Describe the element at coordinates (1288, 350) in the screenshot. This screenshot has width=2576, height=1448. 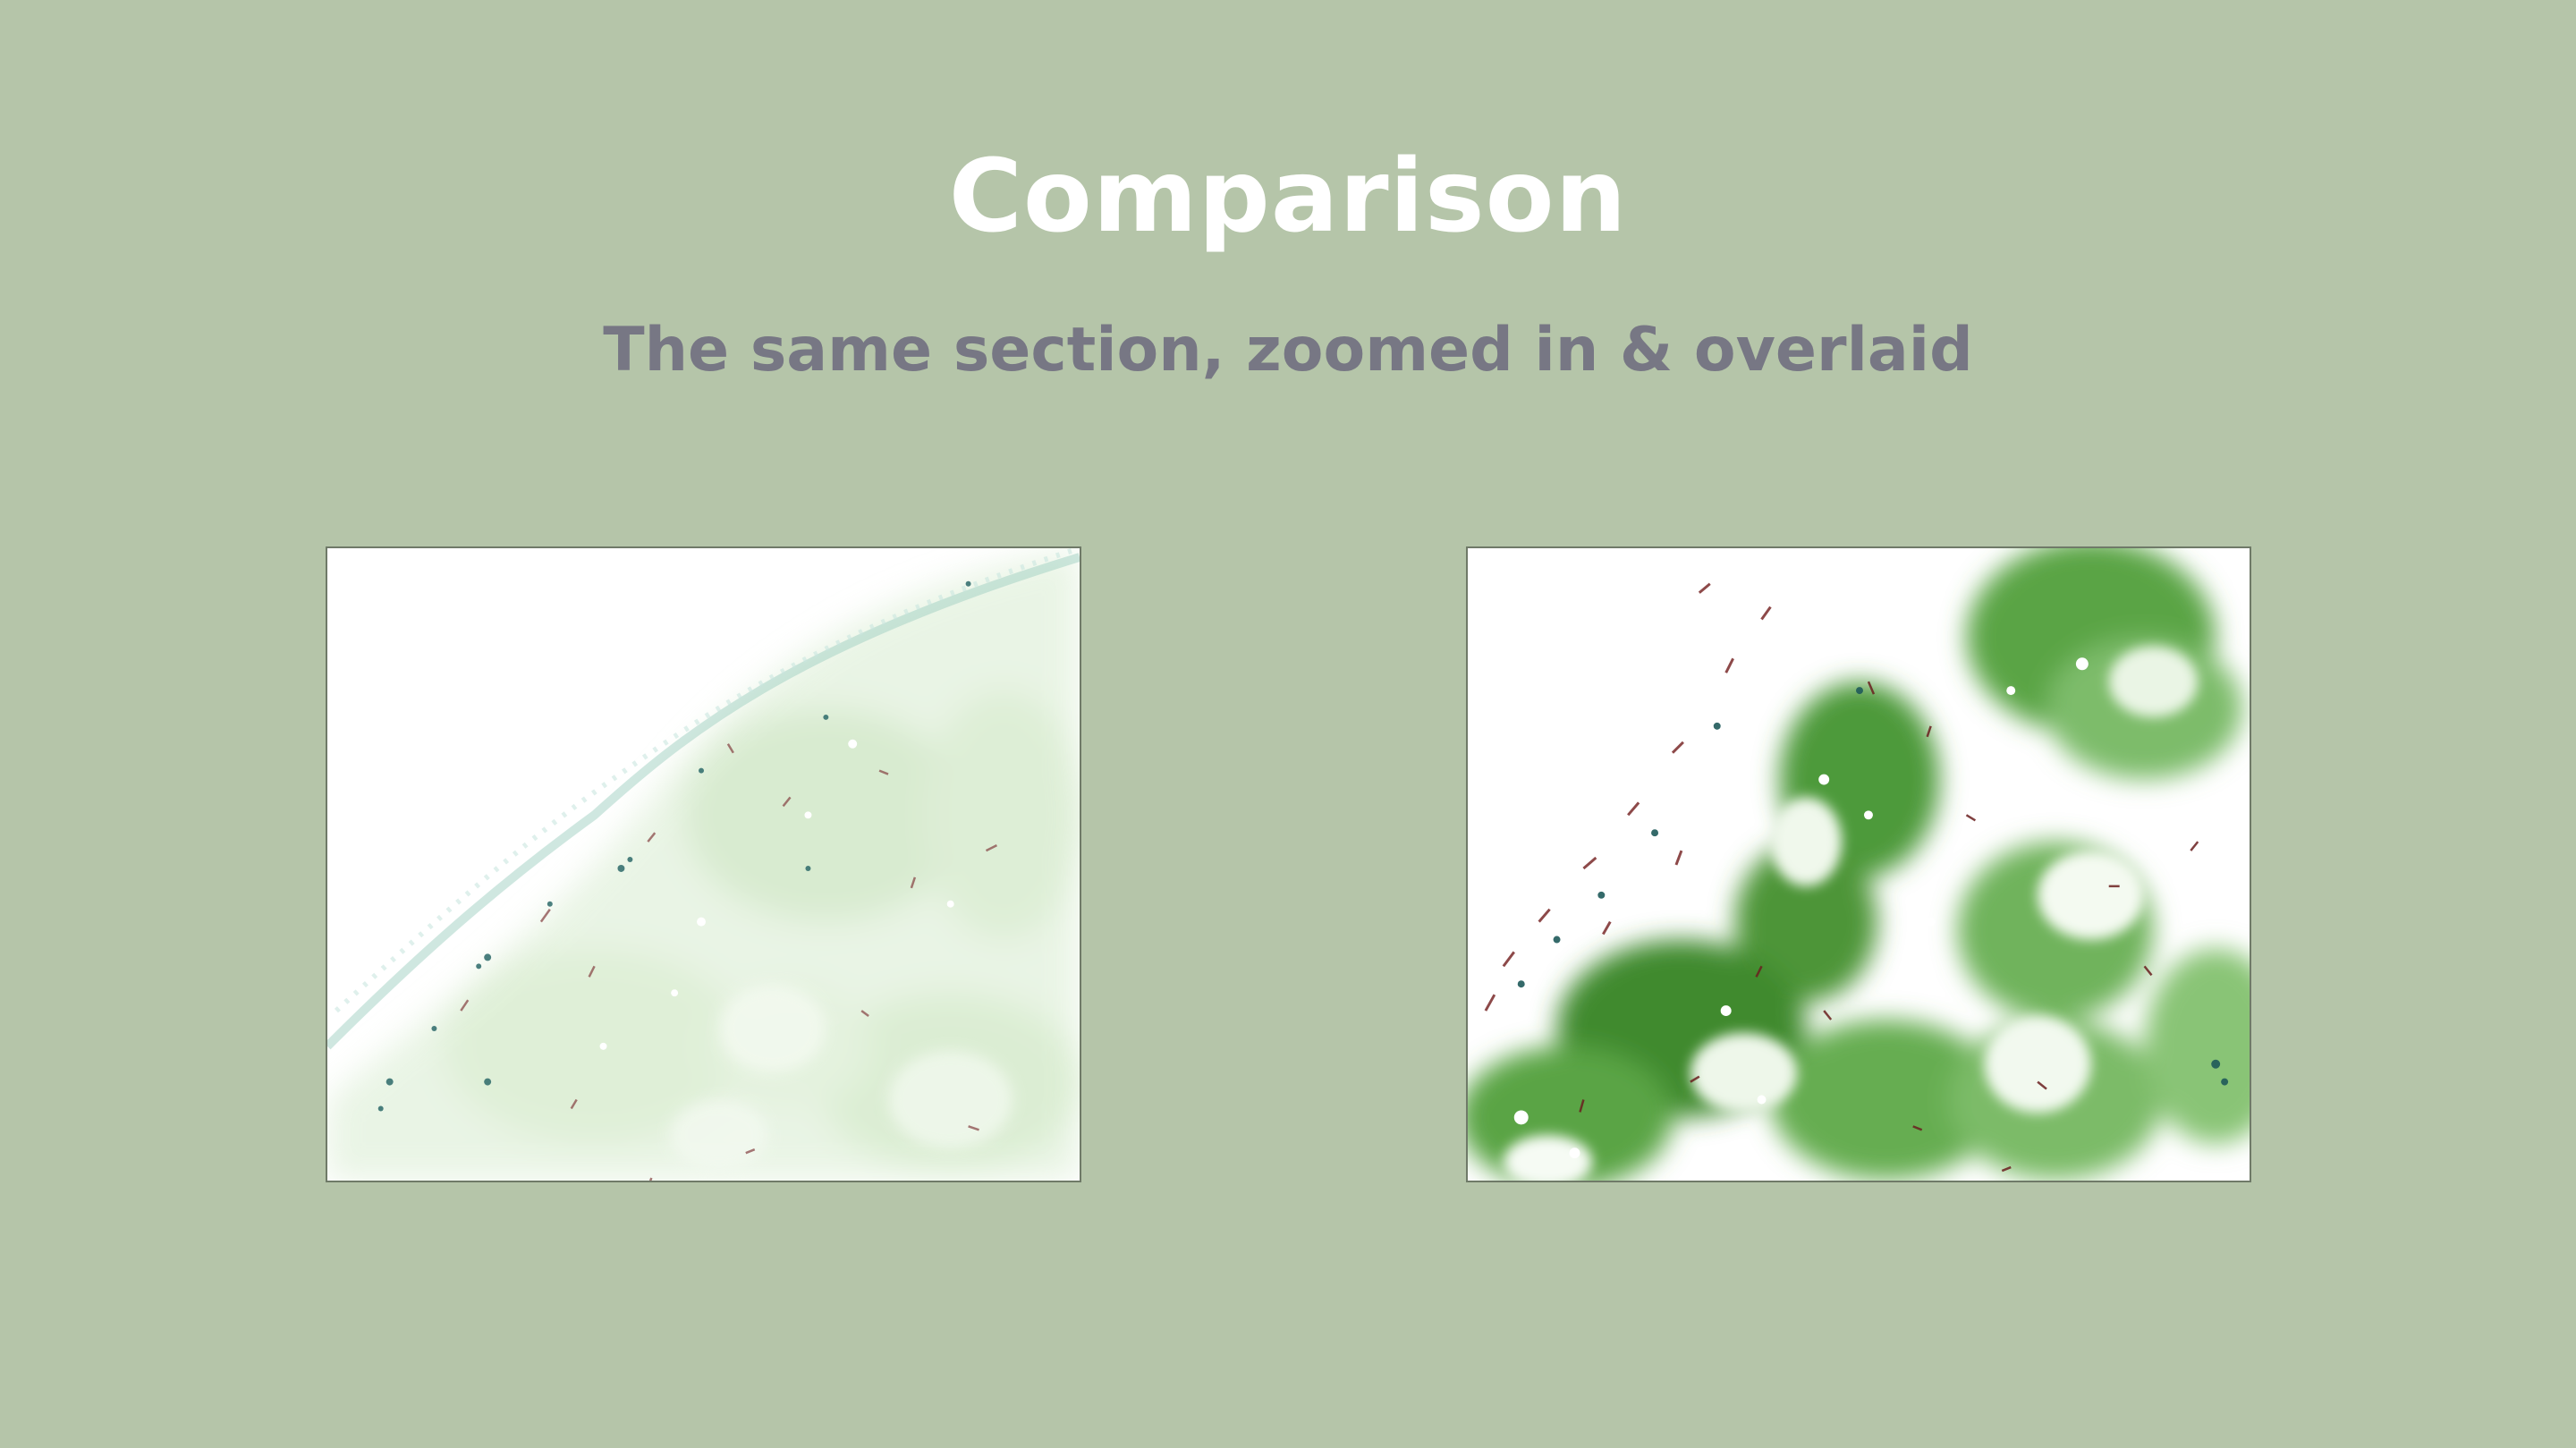
I see `slide-subtitle: The same section, zoomed in & overlaid` at that location.